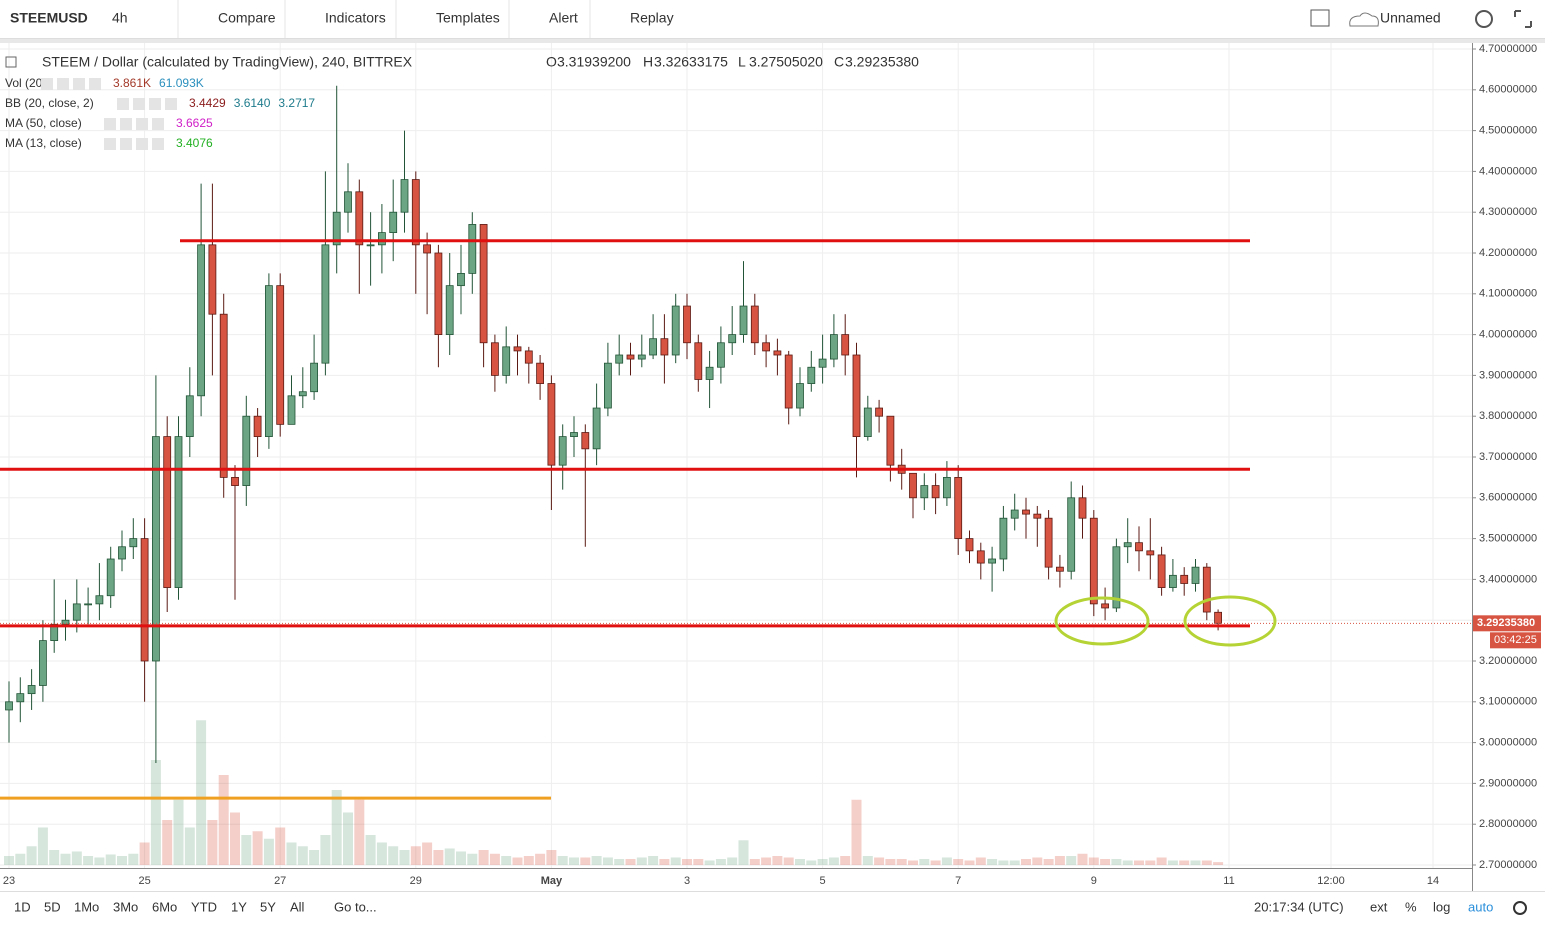 The width and height of the screenshot is (1545, 931). Describe the element at coordinates (1508, 661) in the screenshot. I see `y-tick-label: 3.20000000` at that location.